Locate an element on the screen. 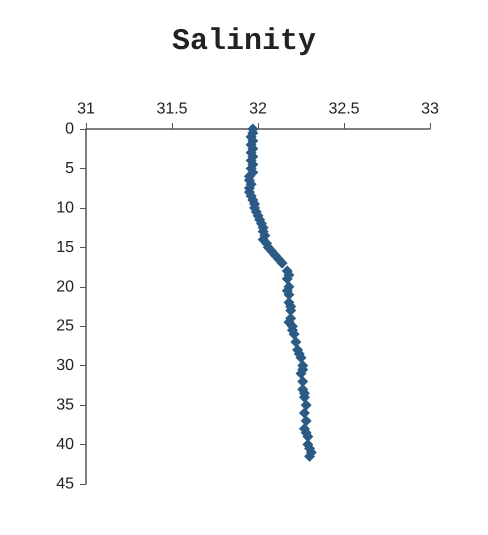  x-tick-label: 33 is located at coordinates (430, 109).